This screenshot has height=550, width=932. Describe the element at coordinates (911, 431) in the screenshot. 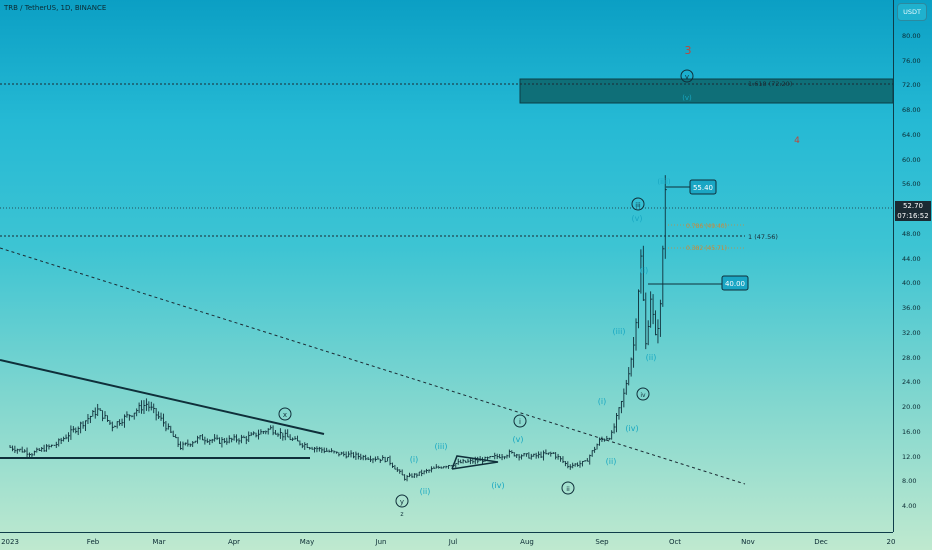

I see `y-tick-label: 16.00` at that location.